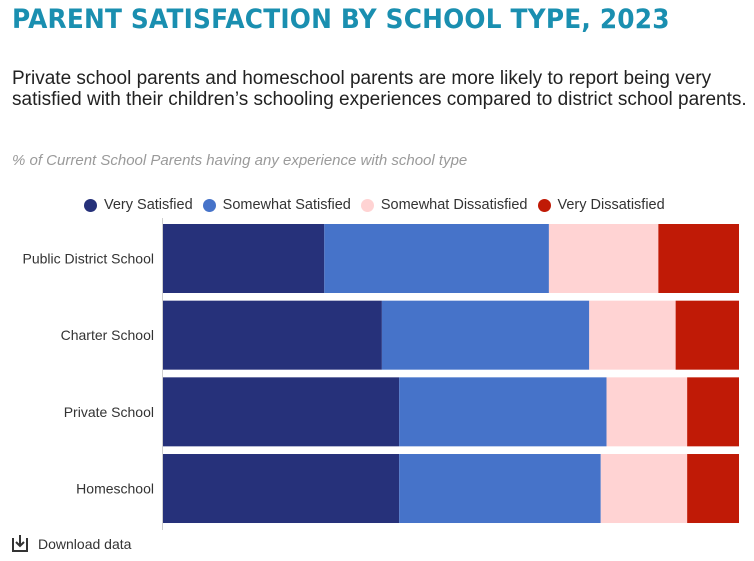  I want to click on legend-label: Somewhat Satisfied, so click(286, 205).